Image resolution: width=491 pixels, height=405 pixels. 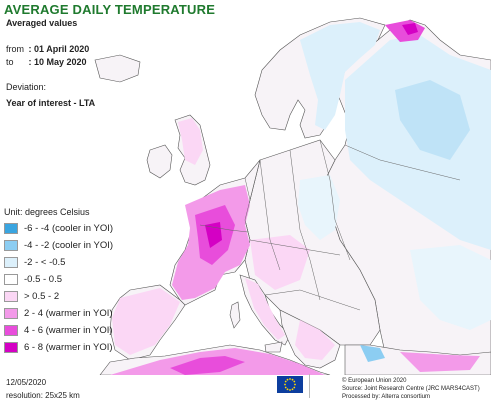 I want to click on legend-item: 6 - 8 (warmer in YOI), so click(x=58, y=347).